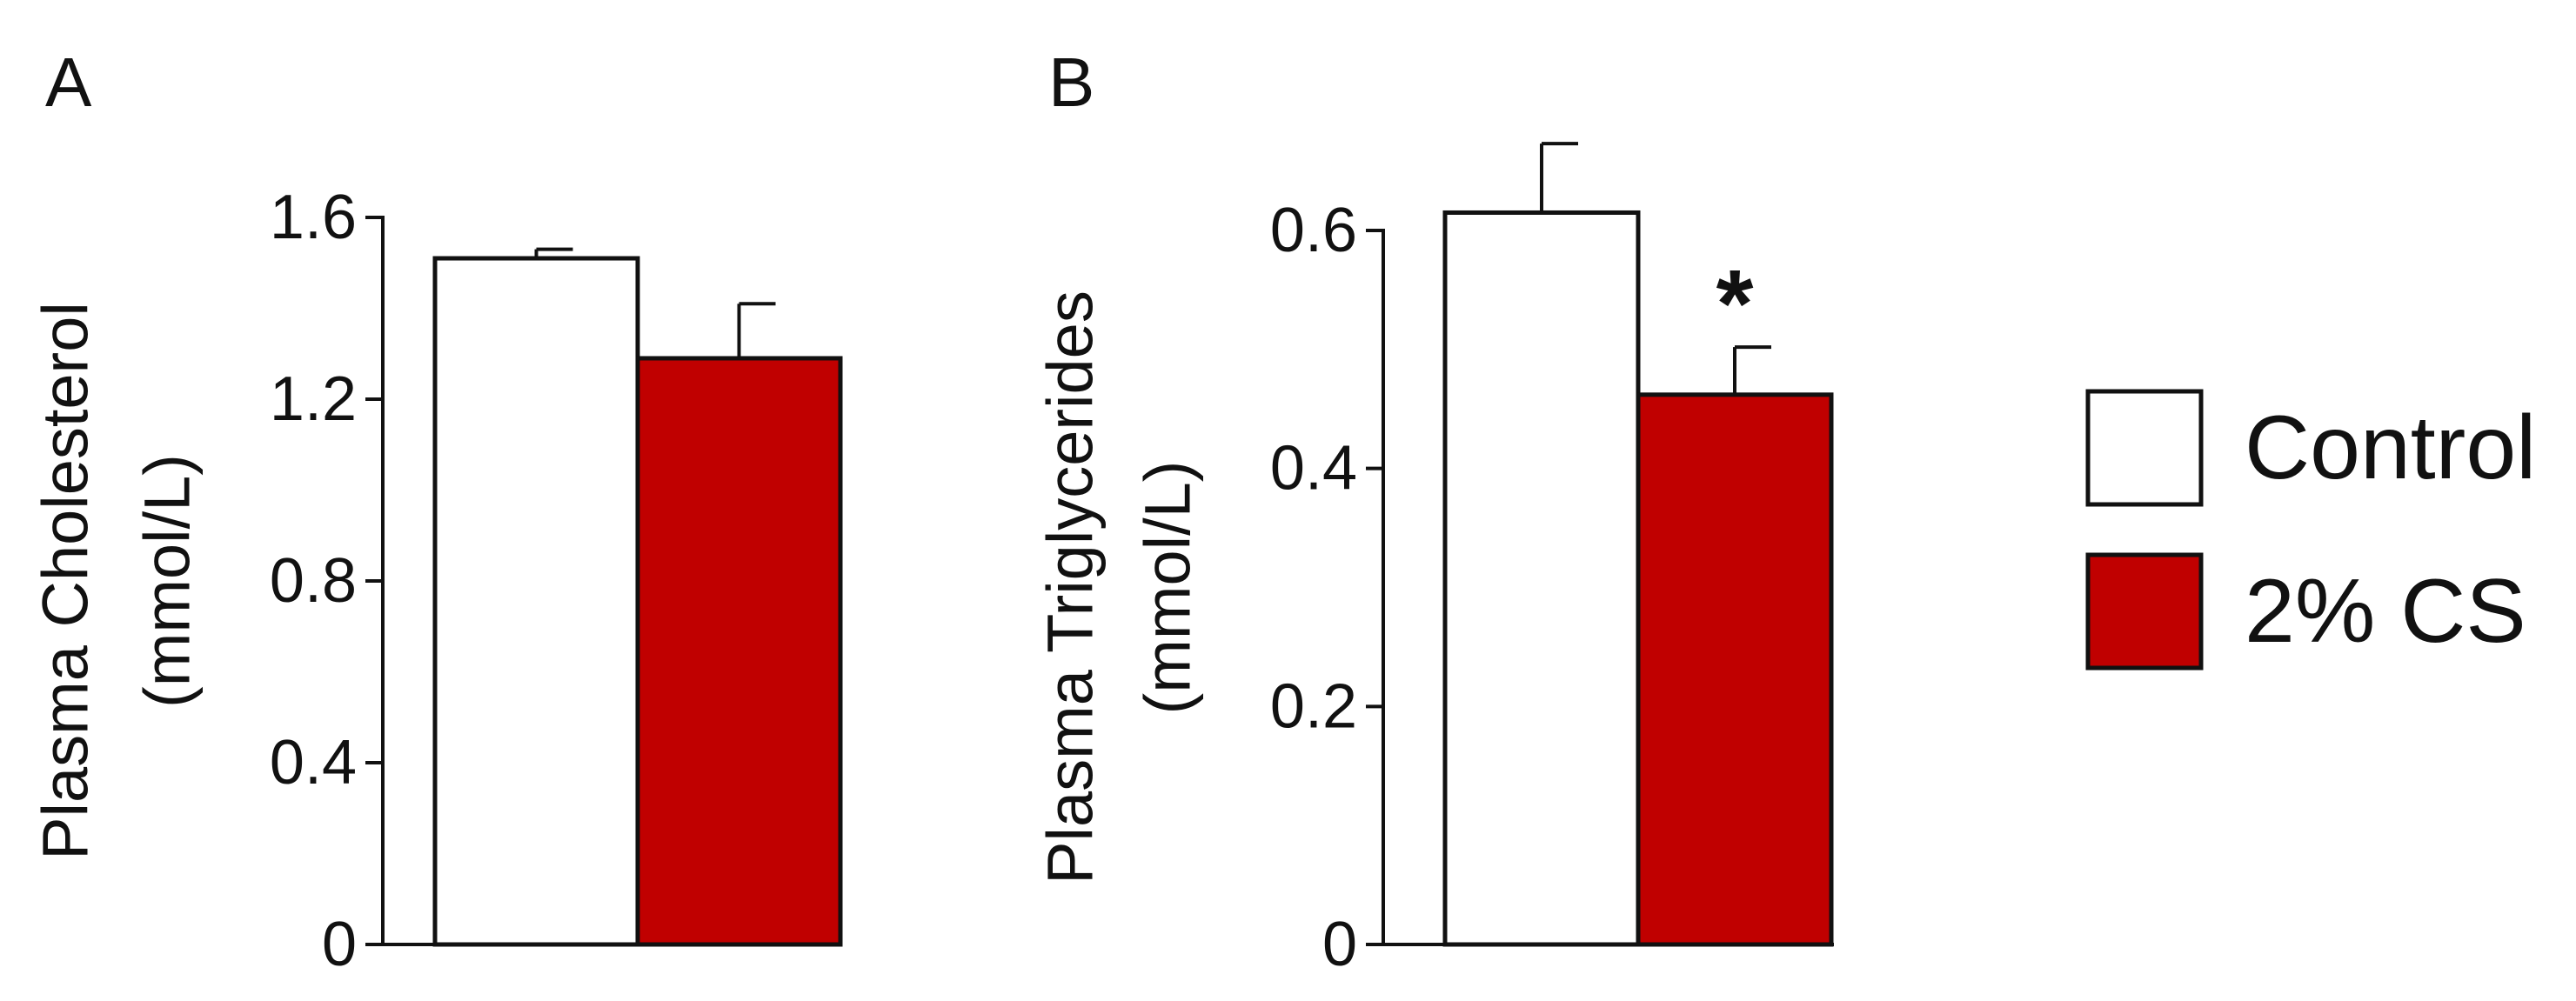  Describe the element at coordinates (66, 581) in the screenshot. I see `y-axis-label-line: Plasma Cholesterol` at that location.